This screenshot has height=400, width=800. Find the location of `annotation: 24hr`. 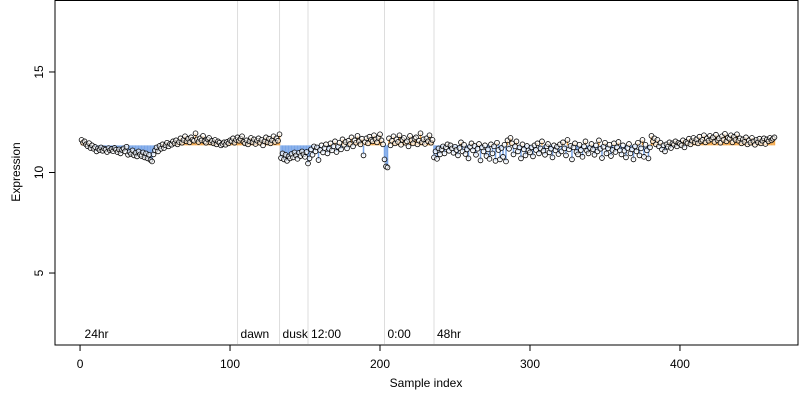

annotation: 24hr is located at coordinates (97, 334).